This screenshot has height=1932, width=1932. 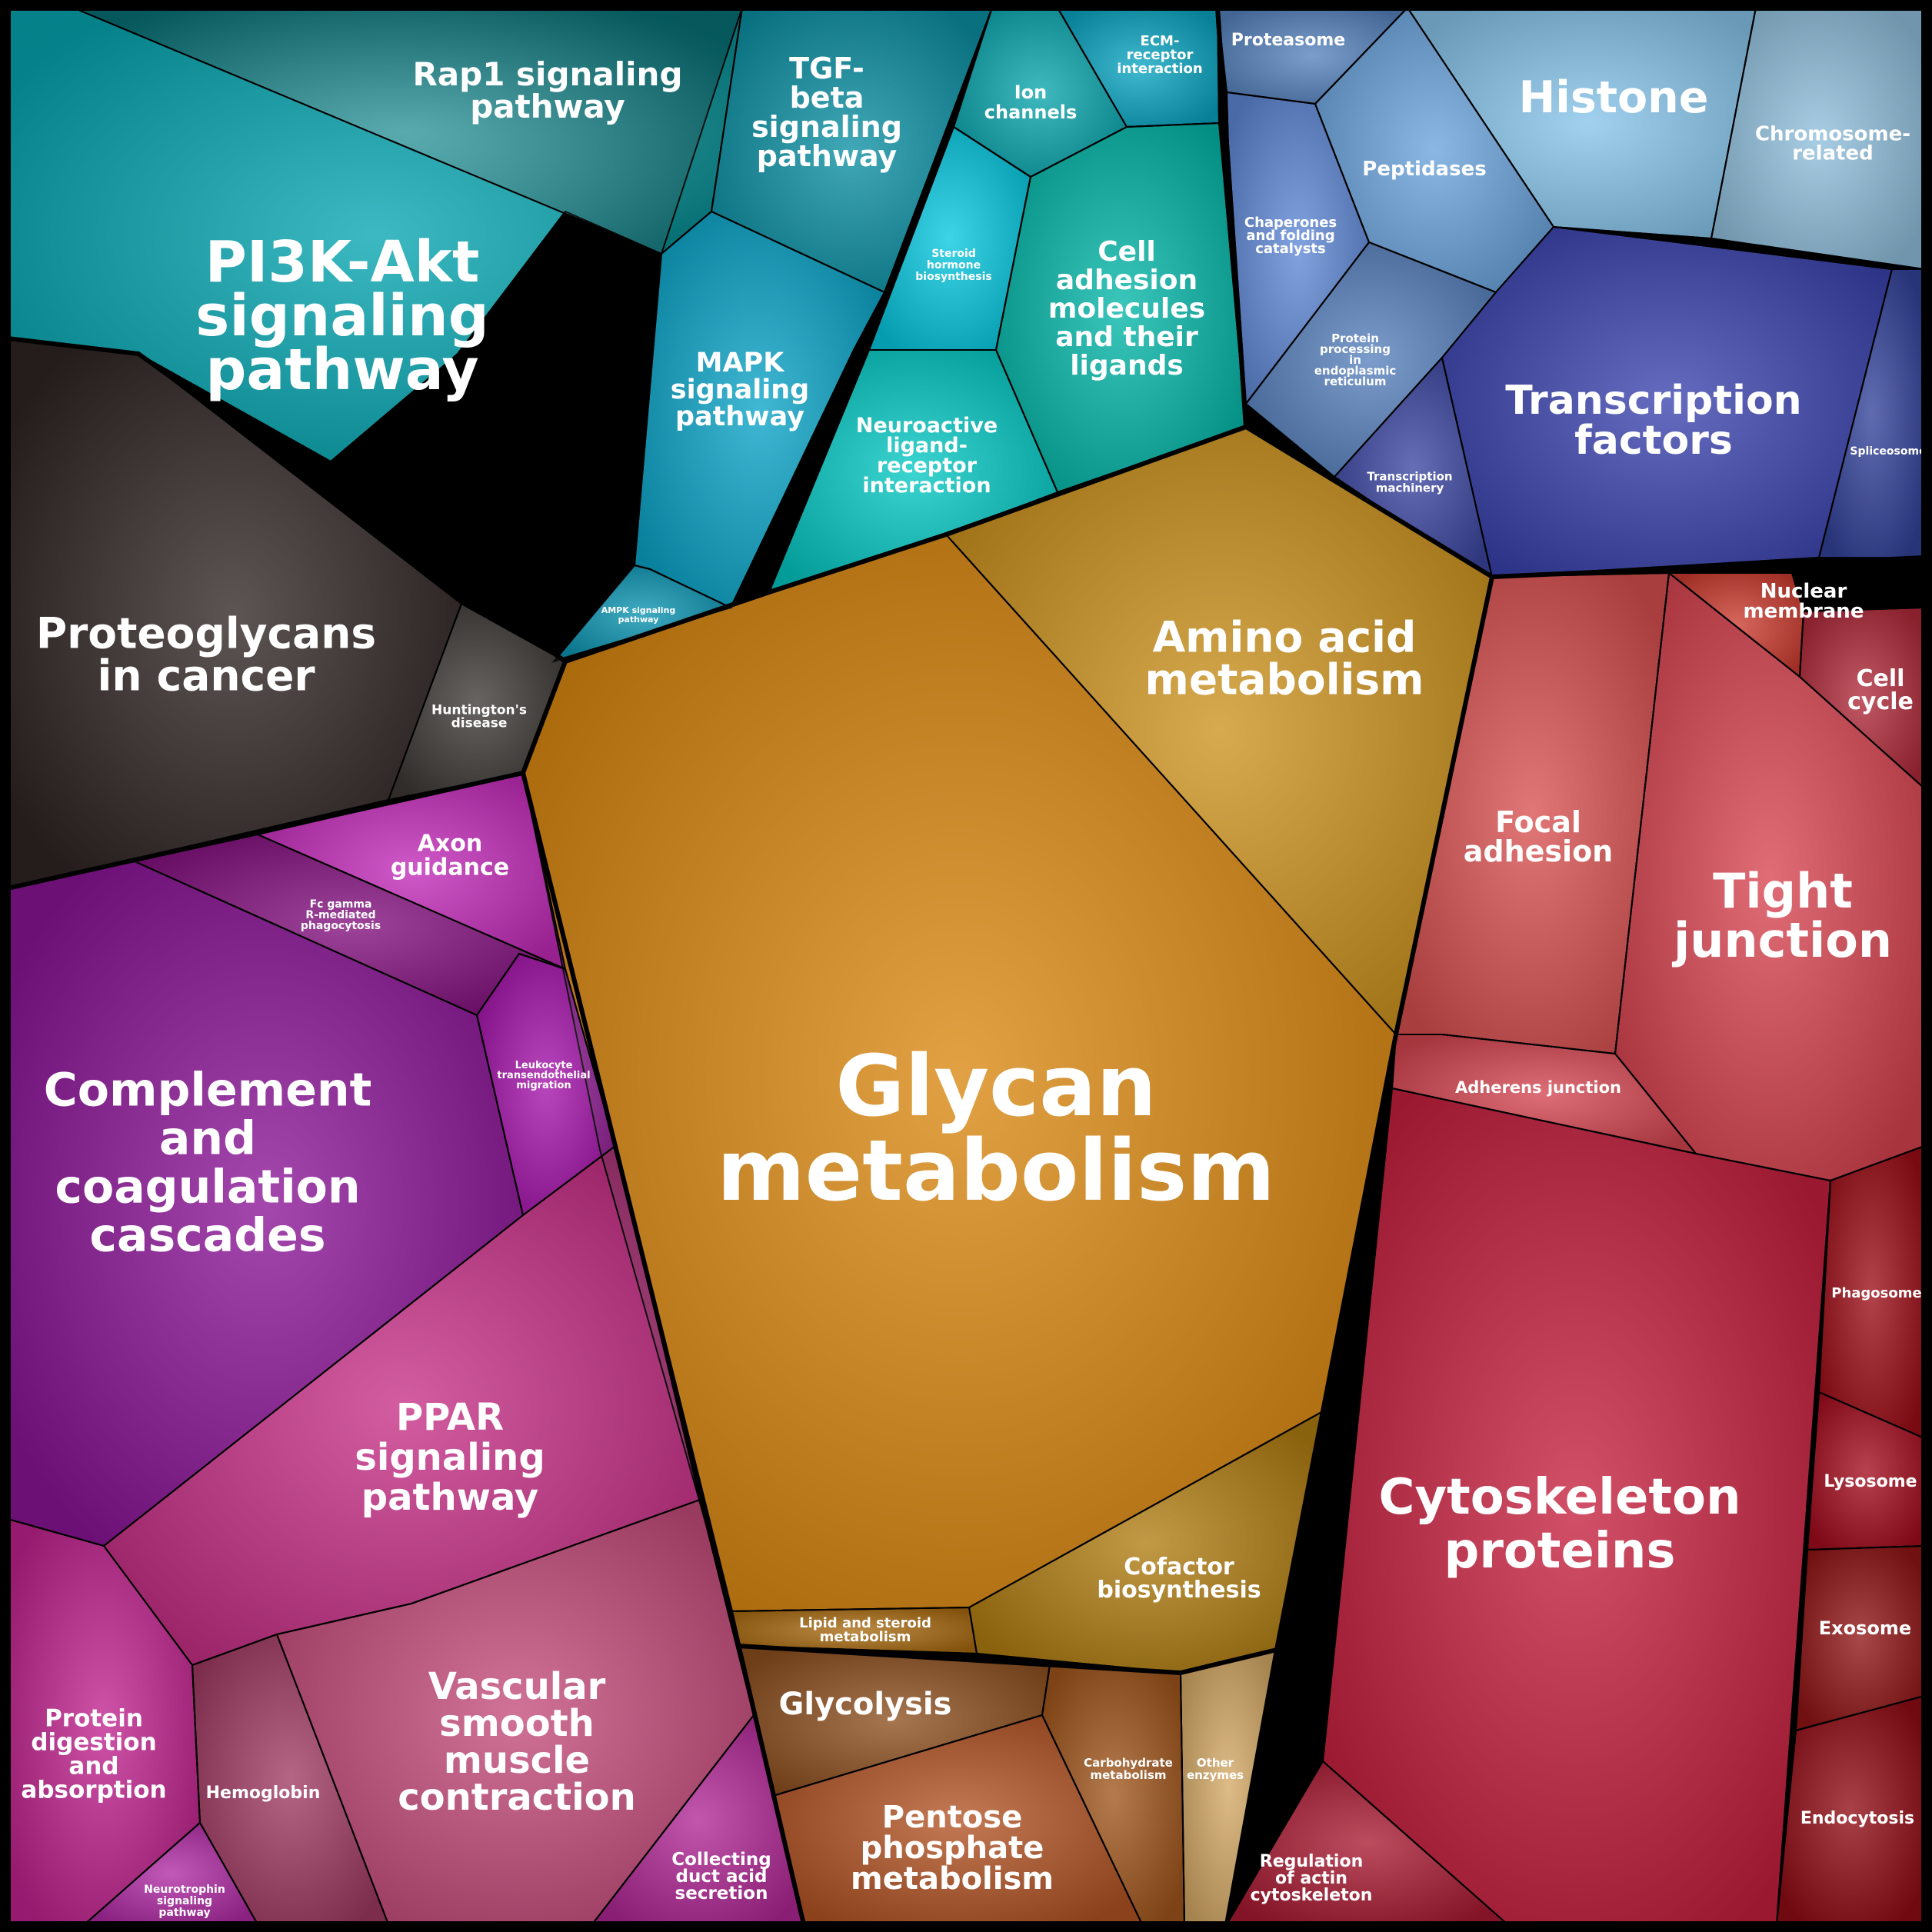 I want to click on label-proteoglycans: Proteoglycans in cancer, so click(x=206, y=655).